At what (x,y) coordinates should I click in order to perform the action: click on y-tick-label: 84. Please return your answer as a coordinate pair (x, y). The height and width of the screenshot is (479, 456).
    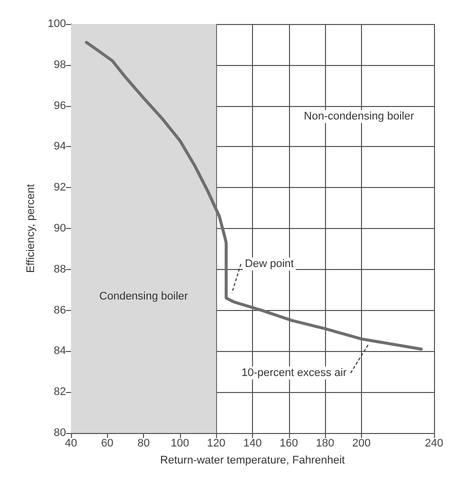
    Looking at the image, I should click on (60, 351).